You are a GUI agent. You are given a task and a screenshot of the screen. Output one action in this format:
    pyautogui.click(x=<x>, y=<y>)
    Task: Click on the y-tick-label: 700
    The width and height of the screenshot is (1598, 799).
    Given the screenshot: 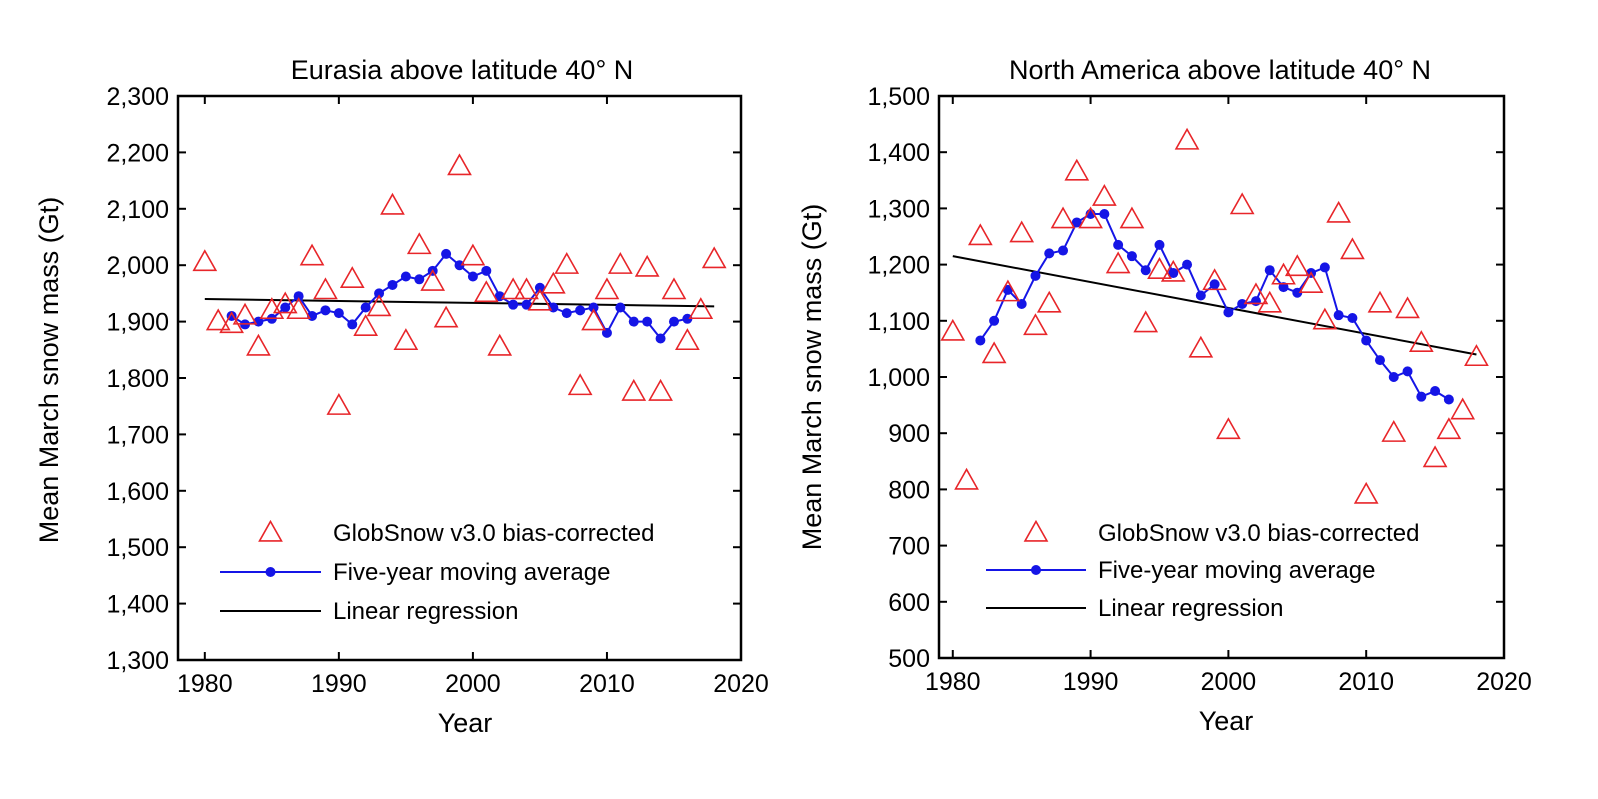 What is the action you would take?
    pyautogui.click(x=909, y=547)
    